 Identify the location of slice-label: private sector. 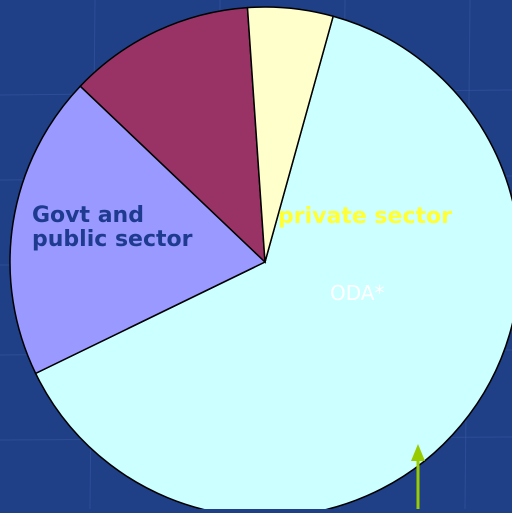
(365, 216).